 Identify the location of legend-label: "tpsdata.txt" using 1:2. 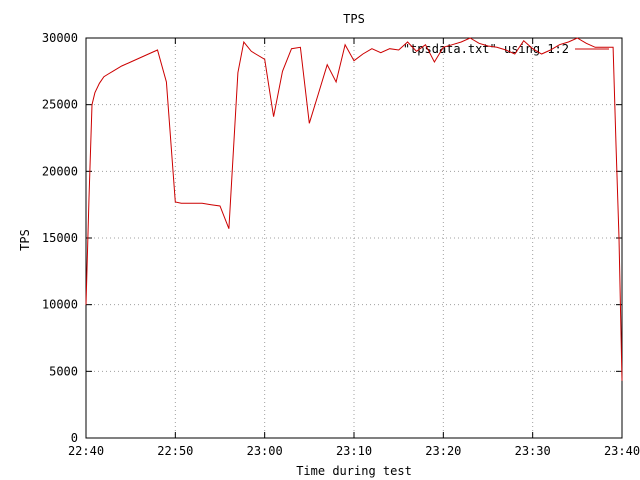
(486, 49).